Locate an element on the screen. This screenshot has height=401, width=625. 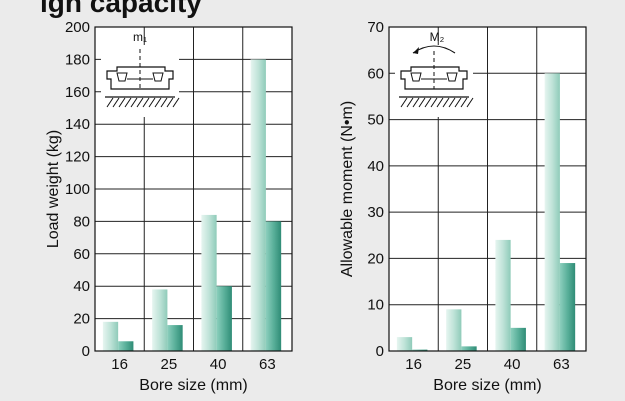
y-tick-label: 80 is located at coordinates (81, 221).